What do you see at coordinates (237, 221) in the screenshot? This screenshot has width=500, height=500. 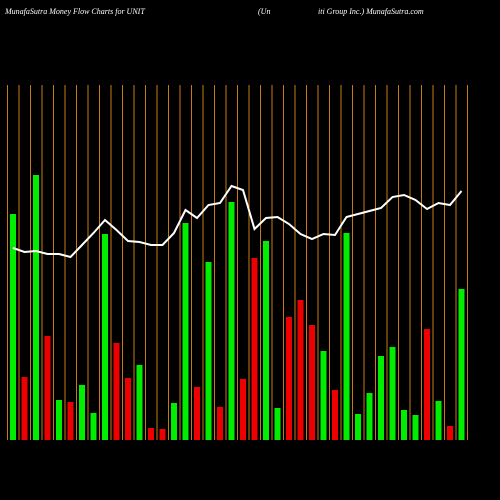 I see `money-flow-line` at bounding box center [237, 221].